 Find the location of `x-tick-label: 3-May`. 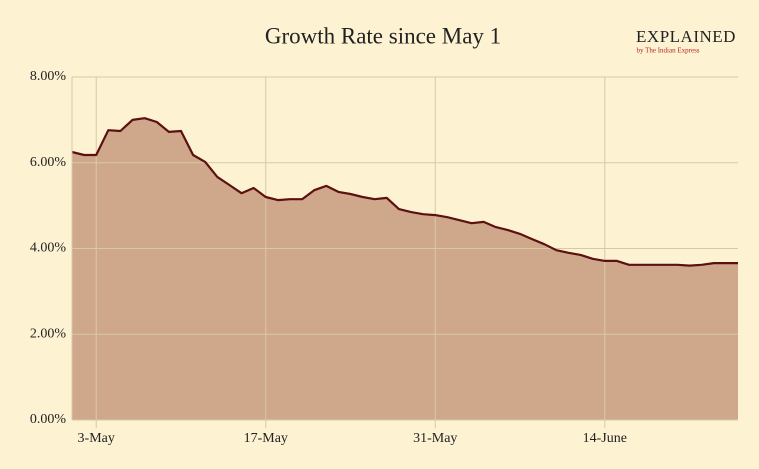

x-tick-label: 3-May is located at coordinates (96, 438).